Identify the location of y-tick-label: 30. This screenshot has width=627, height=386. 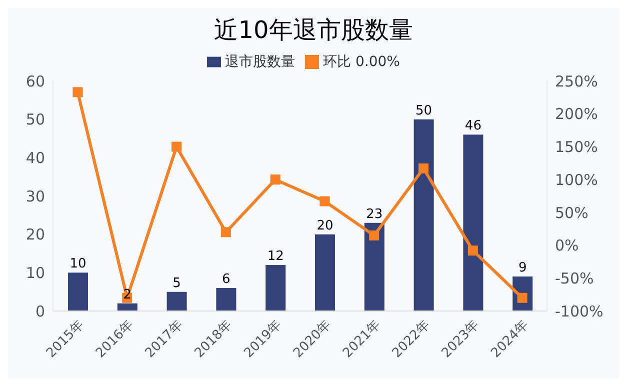
(35, 196).